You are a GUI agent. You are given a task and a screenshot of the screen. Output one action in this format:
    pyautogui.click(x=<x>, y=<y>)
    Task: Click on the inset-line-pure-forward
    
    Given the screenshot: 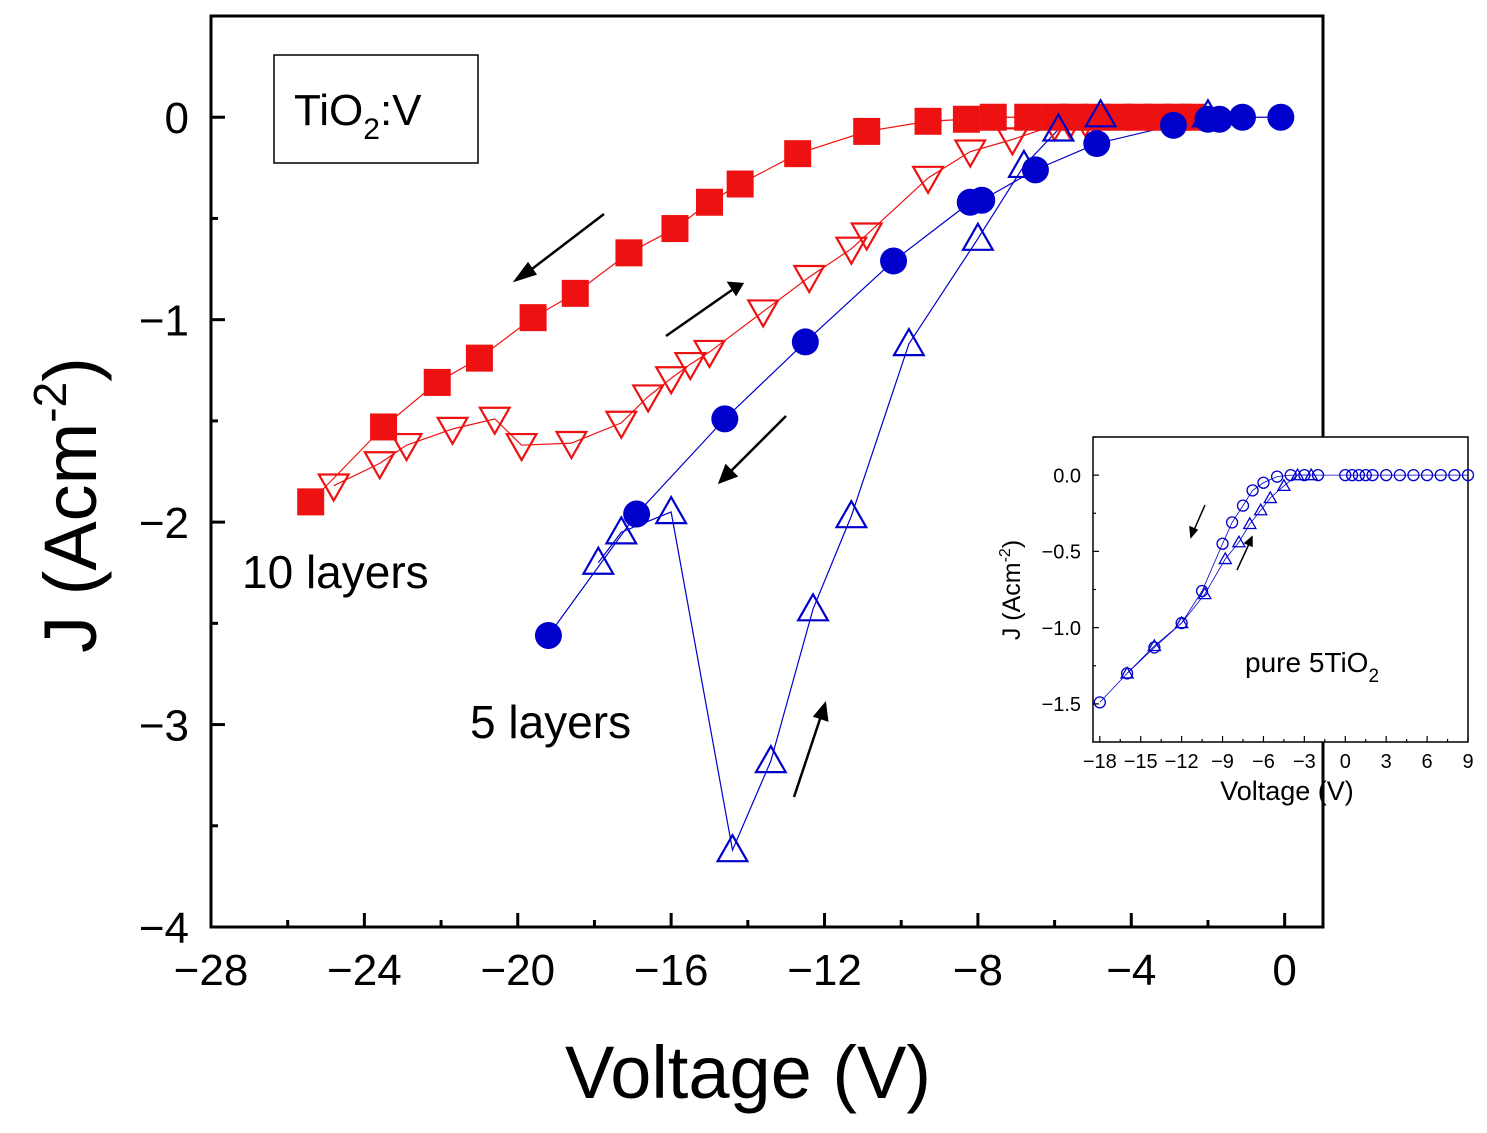 What is the action you would take?
    pyautogui.click(x=1283, y=588)
    